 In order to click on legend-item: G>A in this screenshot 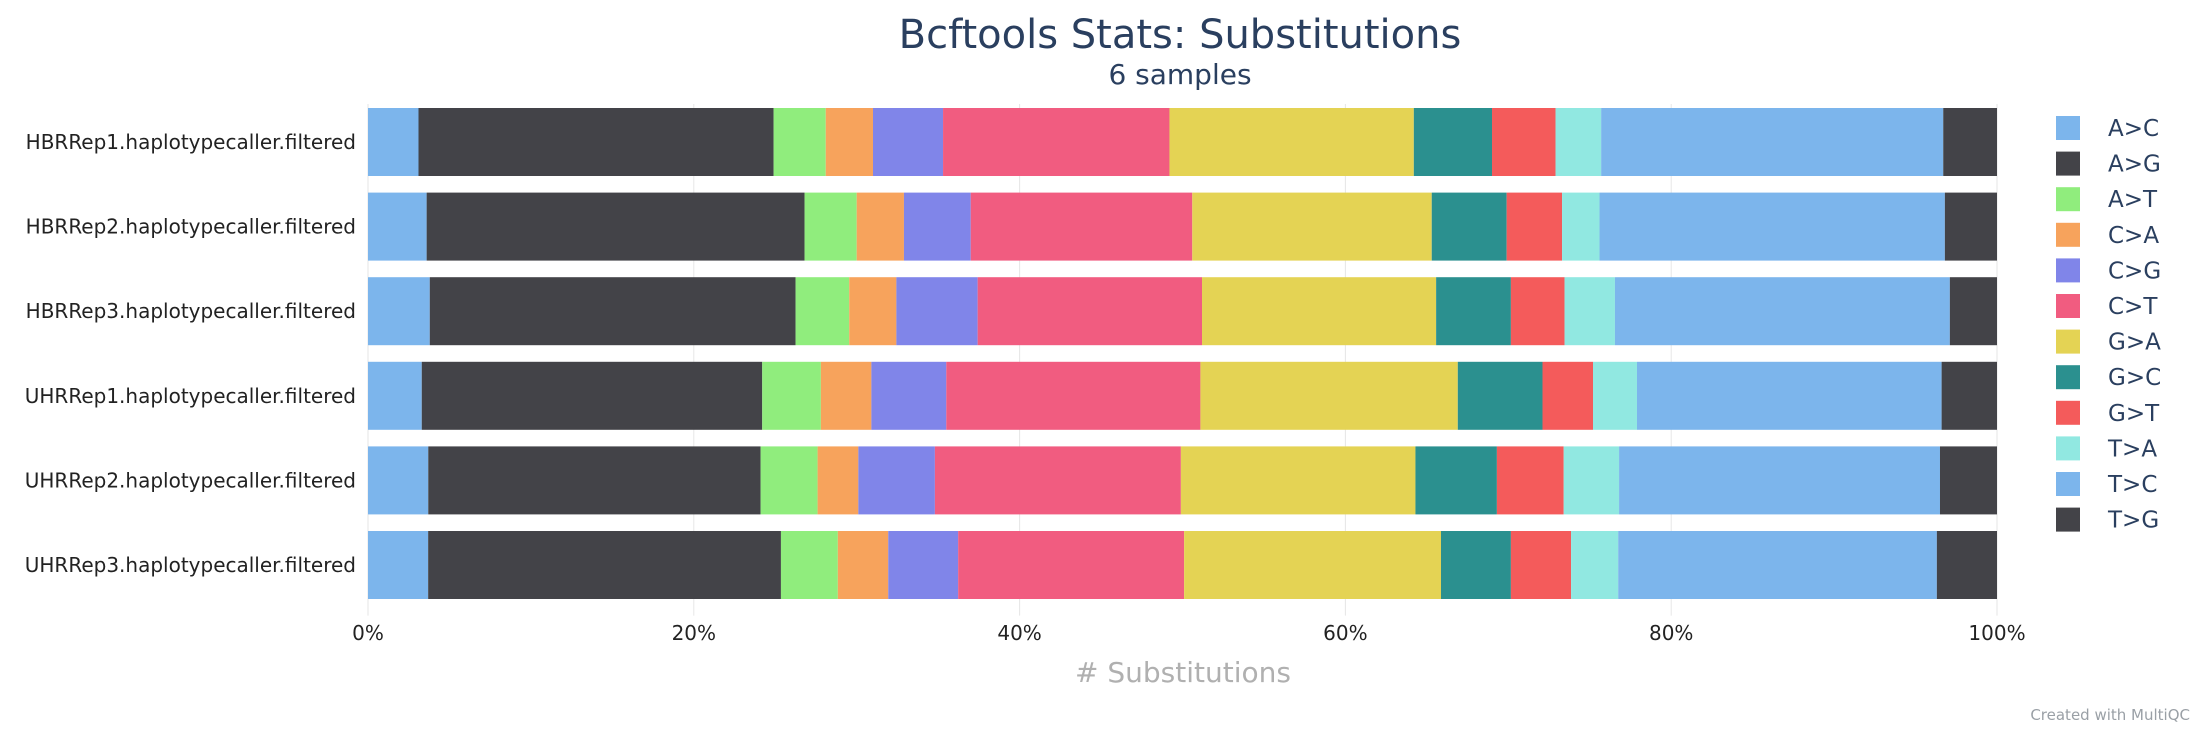, I will do `click(2108, 342)`.